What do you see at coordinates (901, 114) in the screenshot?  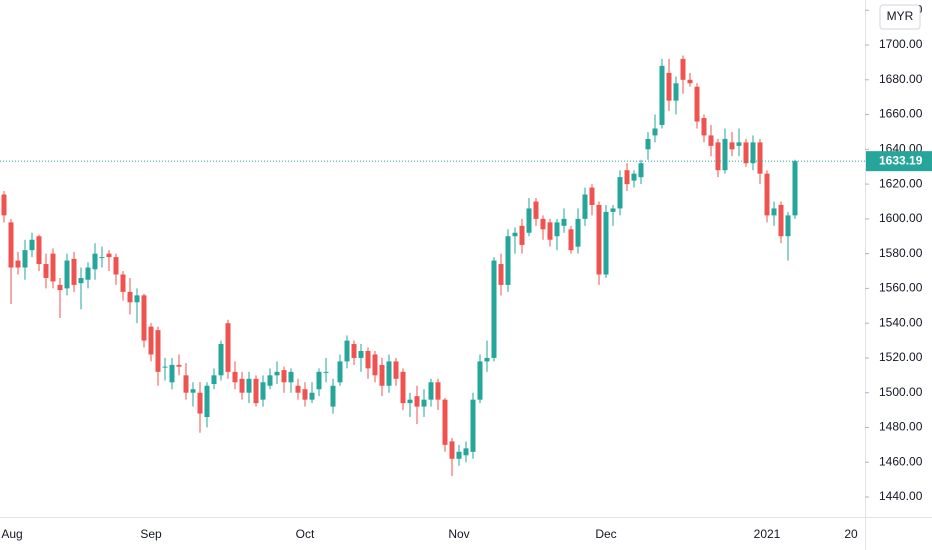 I see `y-tick-label: 1660.00` at bounding box center [901, 114].